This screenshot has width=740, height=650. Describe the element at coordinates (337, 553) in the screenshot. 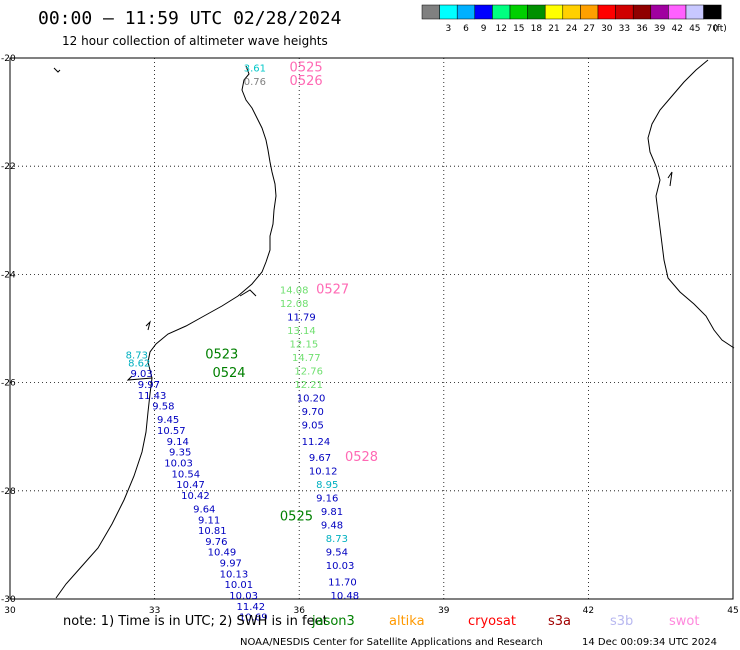

I see `wave-height-label: 9.54` at that location.